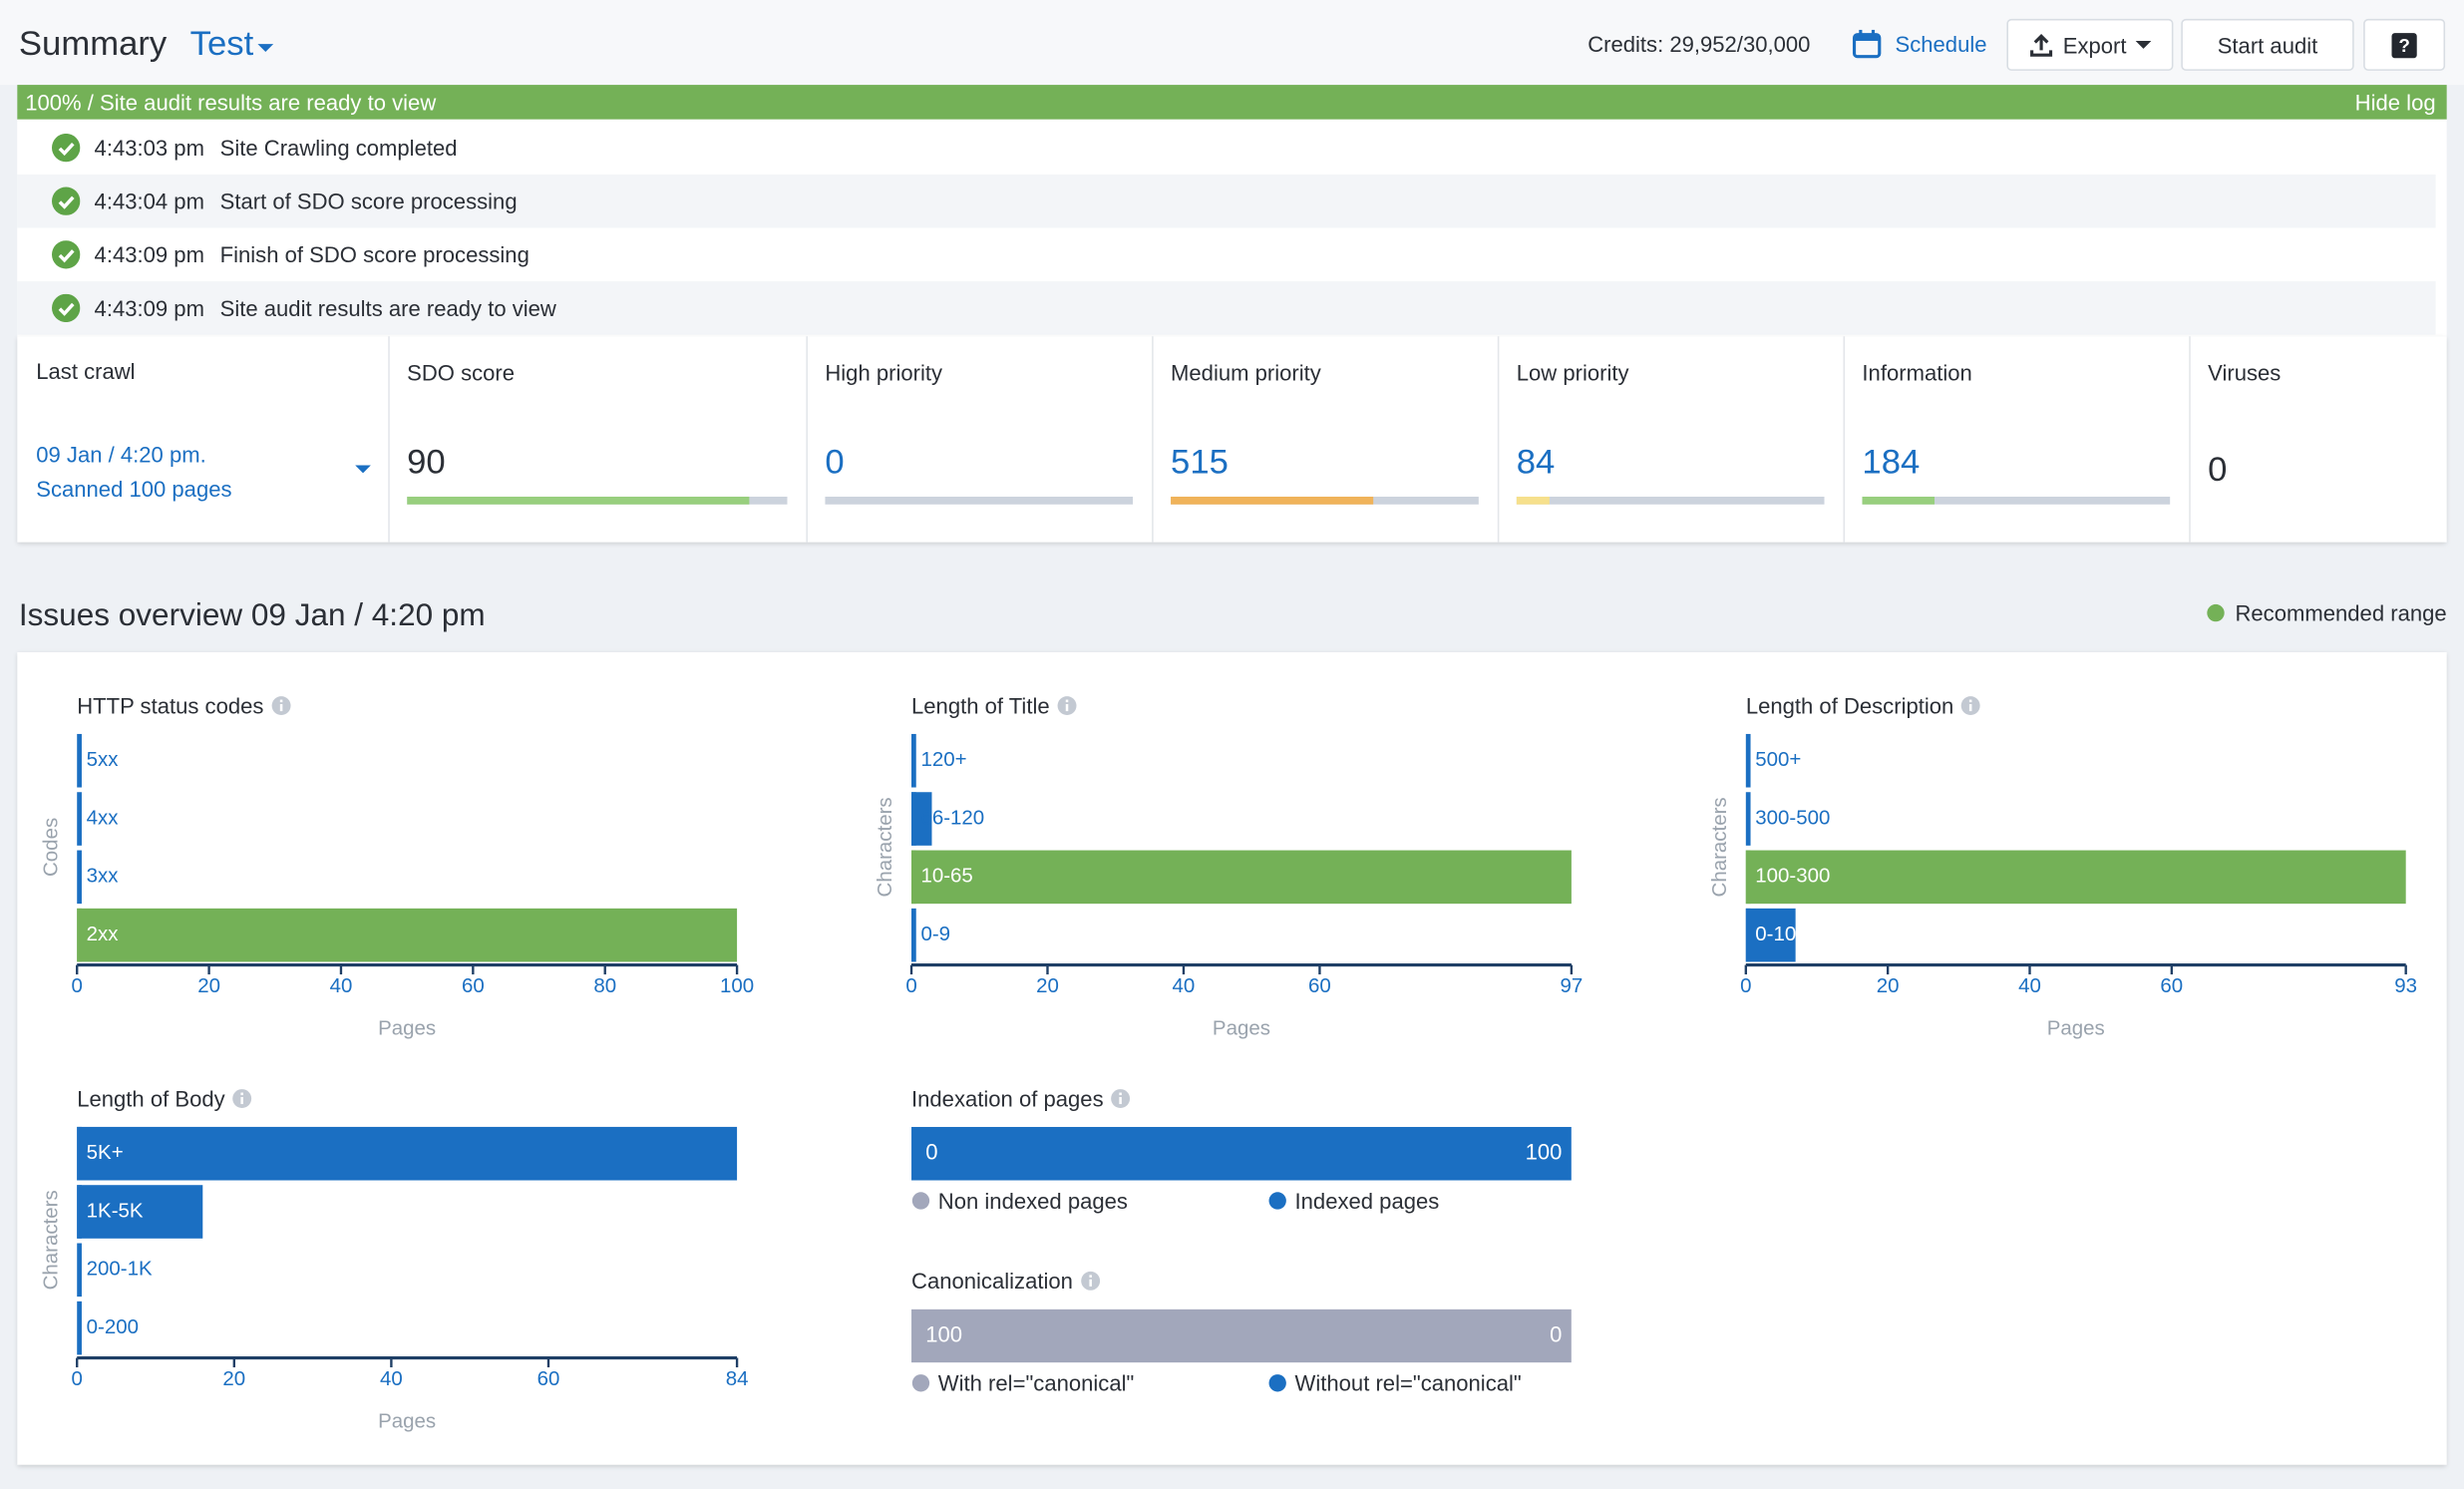 This screenshot has height=1489, width=2464. I want to click on help-label: ?, so click(2404, 45).